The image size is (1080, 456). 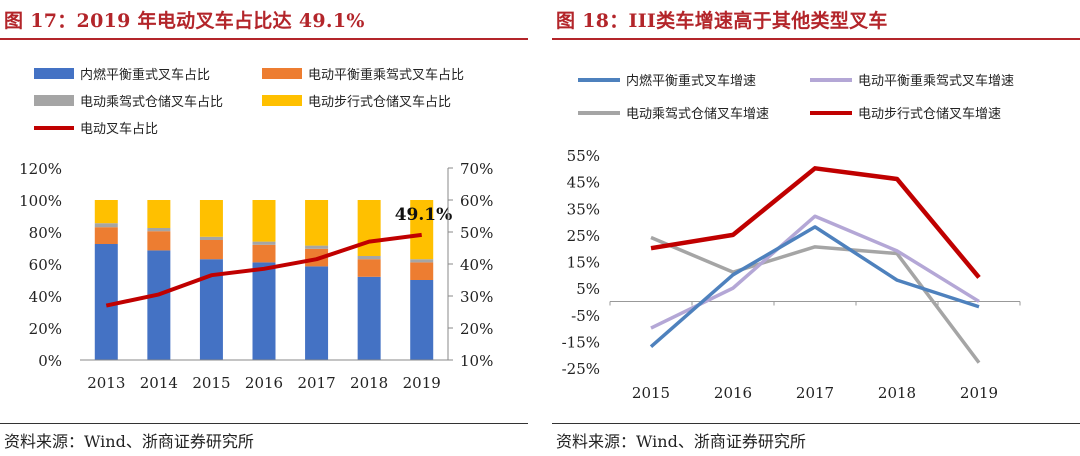 I want to click on line-electric-share, so click(x=263, y=270).